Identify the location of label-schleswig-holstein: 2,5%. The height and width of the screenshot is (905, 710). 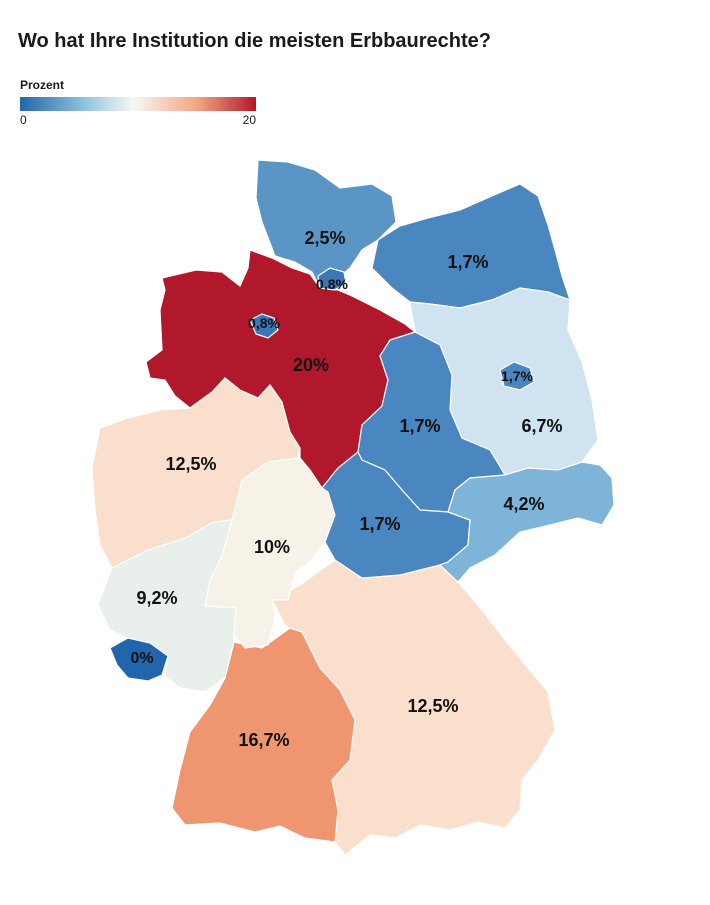
(324, 238).